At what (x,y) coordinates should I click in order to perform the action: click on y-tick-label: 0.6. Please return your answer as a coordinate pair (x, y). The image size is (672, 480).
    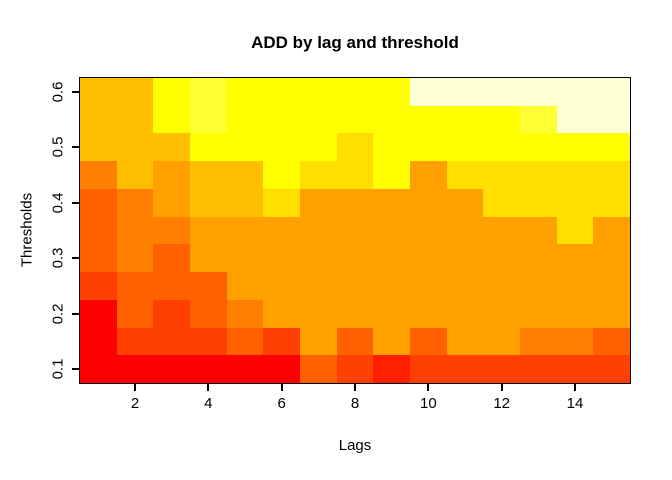
    Looking at the image, I should click on (58, 92).